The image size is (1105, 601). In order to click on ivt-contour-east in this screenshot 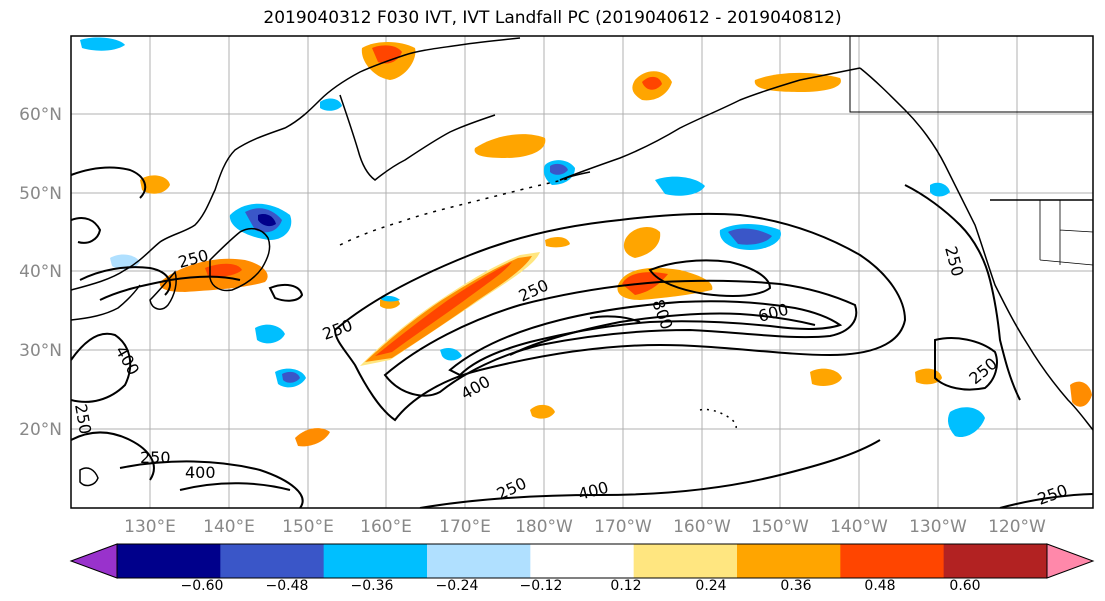, I will do `click(962, 292)`.